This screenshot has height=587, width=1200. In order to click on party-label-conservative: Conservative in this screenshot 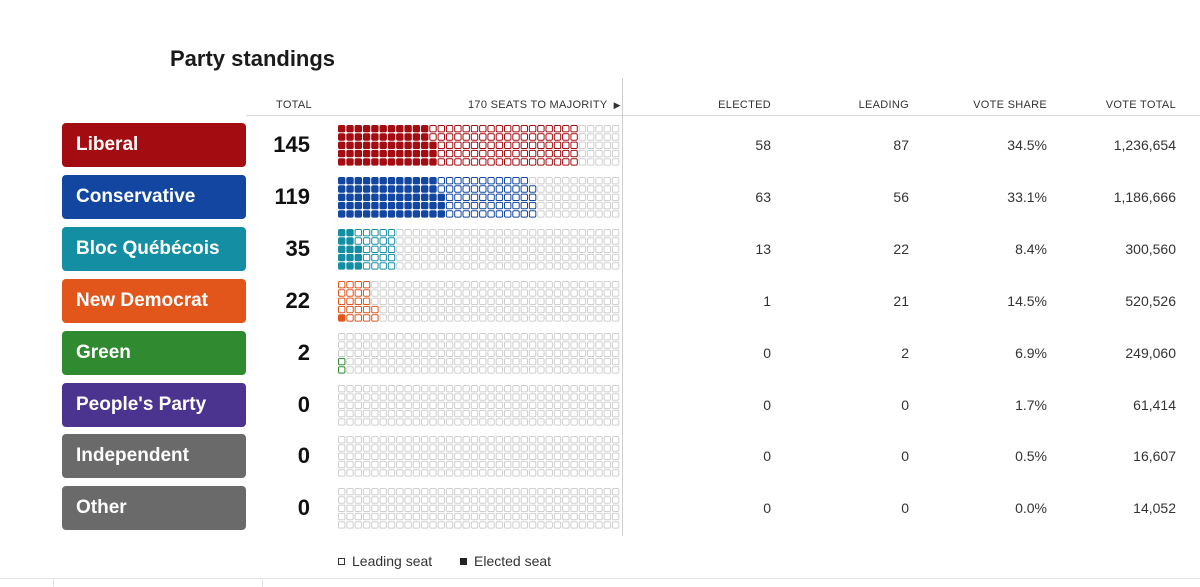, I will do `click(154, 197)`.